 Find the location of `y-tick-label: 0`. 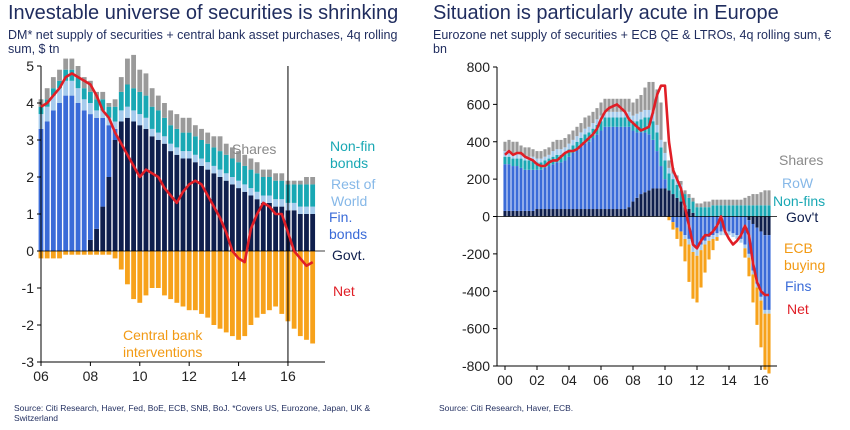

y-tick-label: 0 is located at coordinates (30, 251).